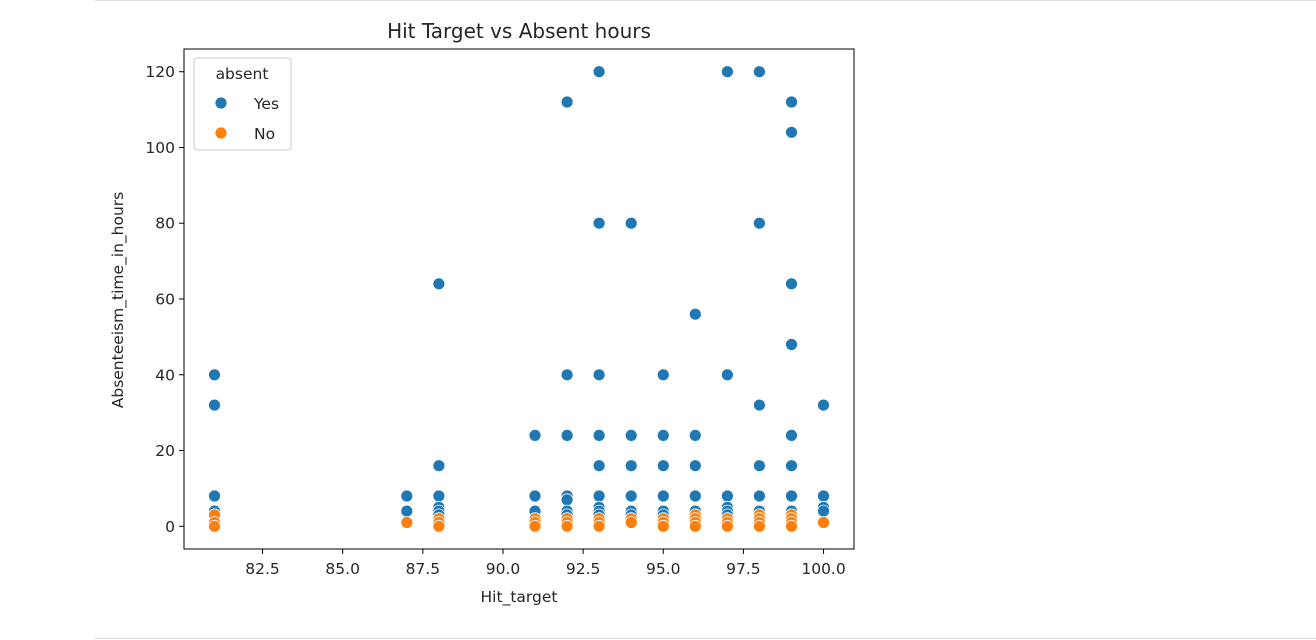  I want to click on chart-title: Hit Target vs Absent hours, so click(519, 31).